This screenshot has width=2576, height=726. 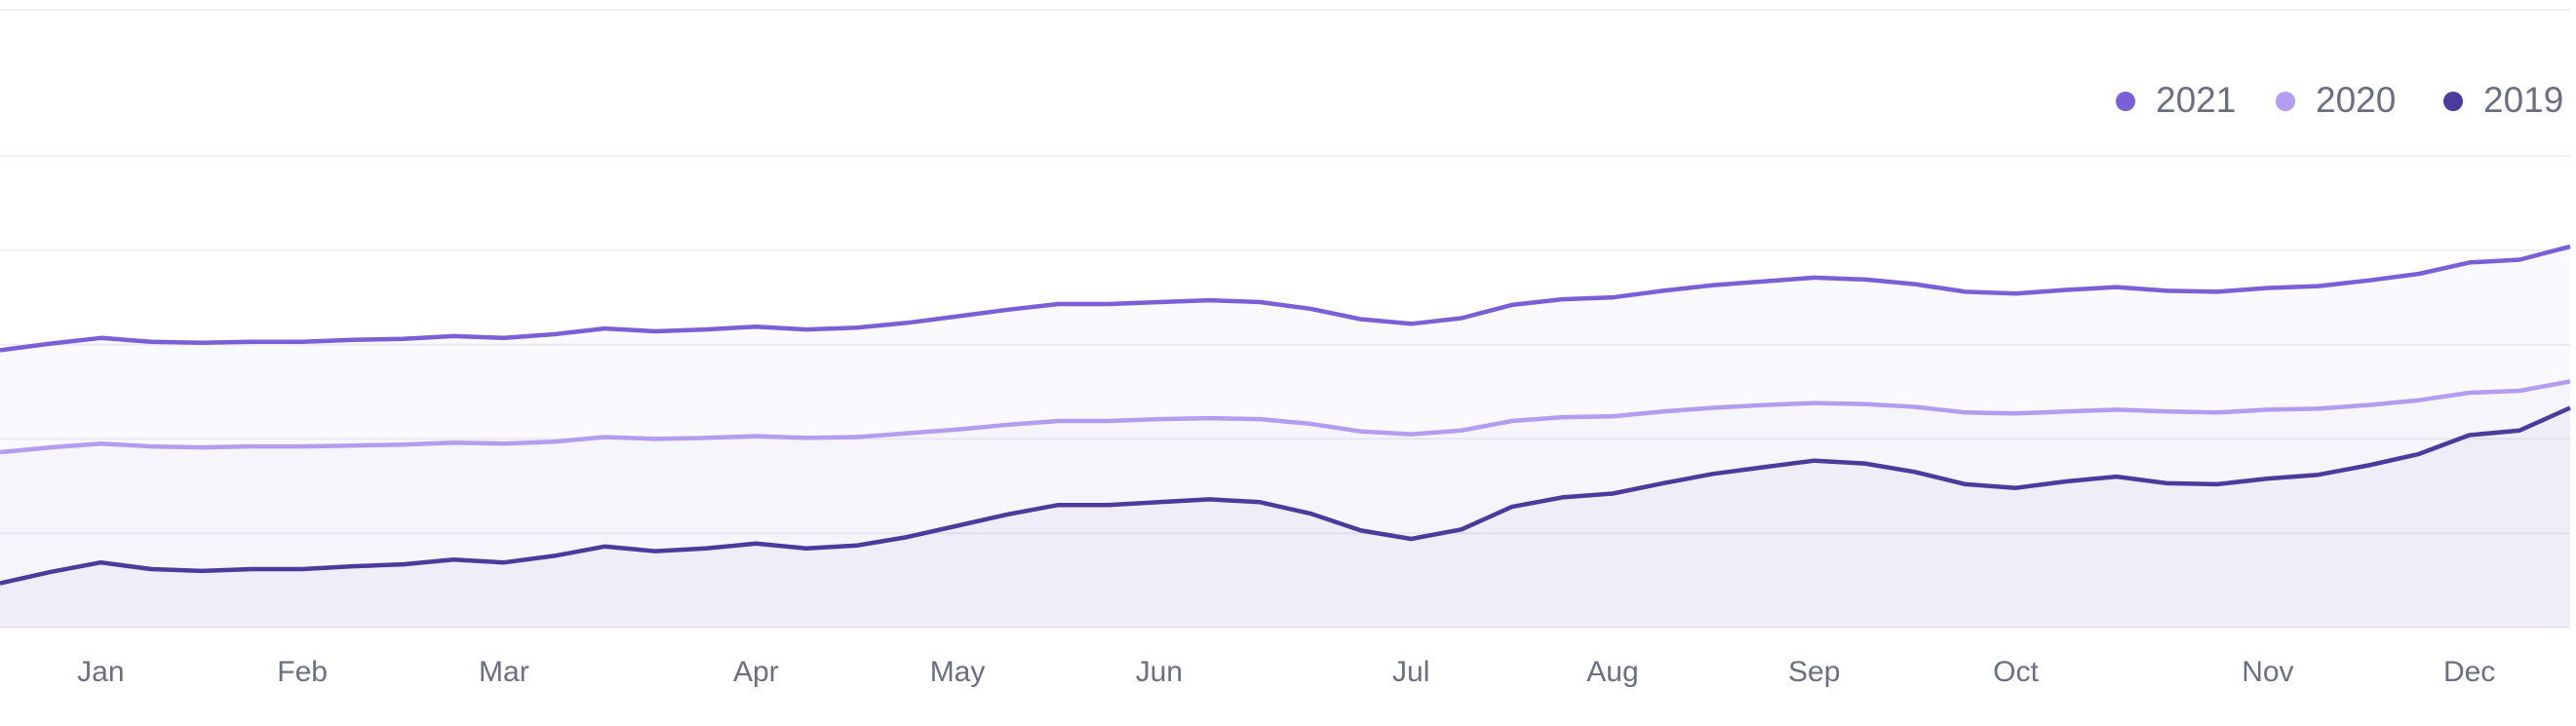 What do you see at coordinates (2196, 100) in the screenshot?
I see `legend-label: 2021` at bounding box center [2196, 100].